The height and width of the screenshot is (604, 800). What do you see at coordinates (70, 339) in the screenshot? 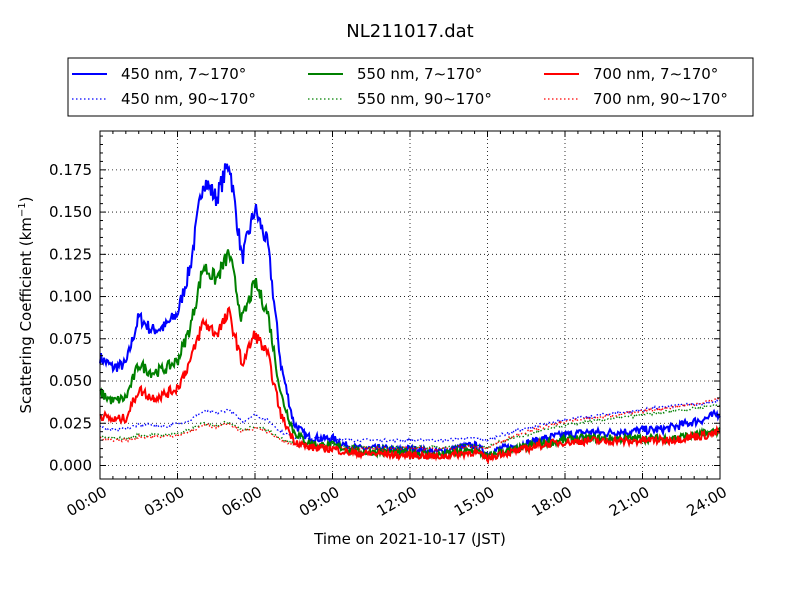
I see `y-tick-label: 0.075` at bounding box center [70, 339].